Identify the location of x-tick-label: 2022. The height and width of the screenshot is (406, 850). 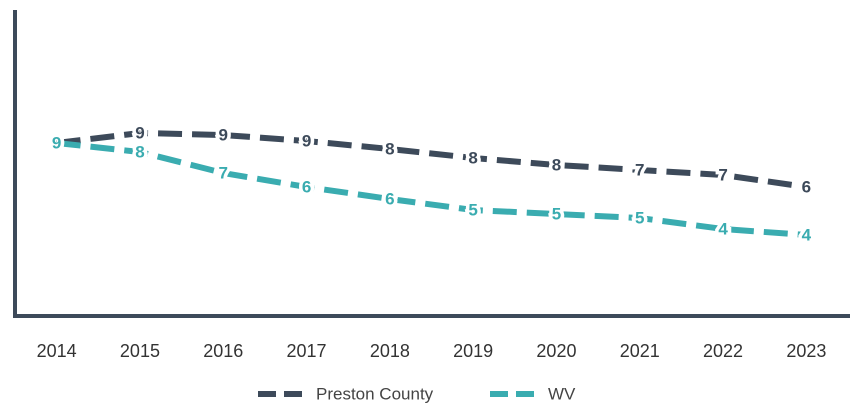
(723, 351).